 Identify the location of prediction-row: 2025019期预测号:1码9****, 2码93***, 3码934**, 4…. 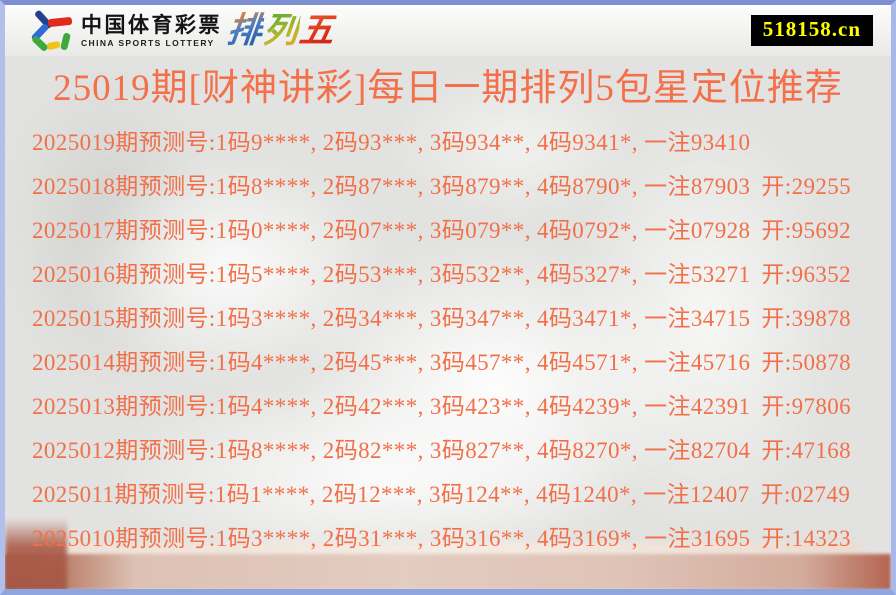
(457, 143).